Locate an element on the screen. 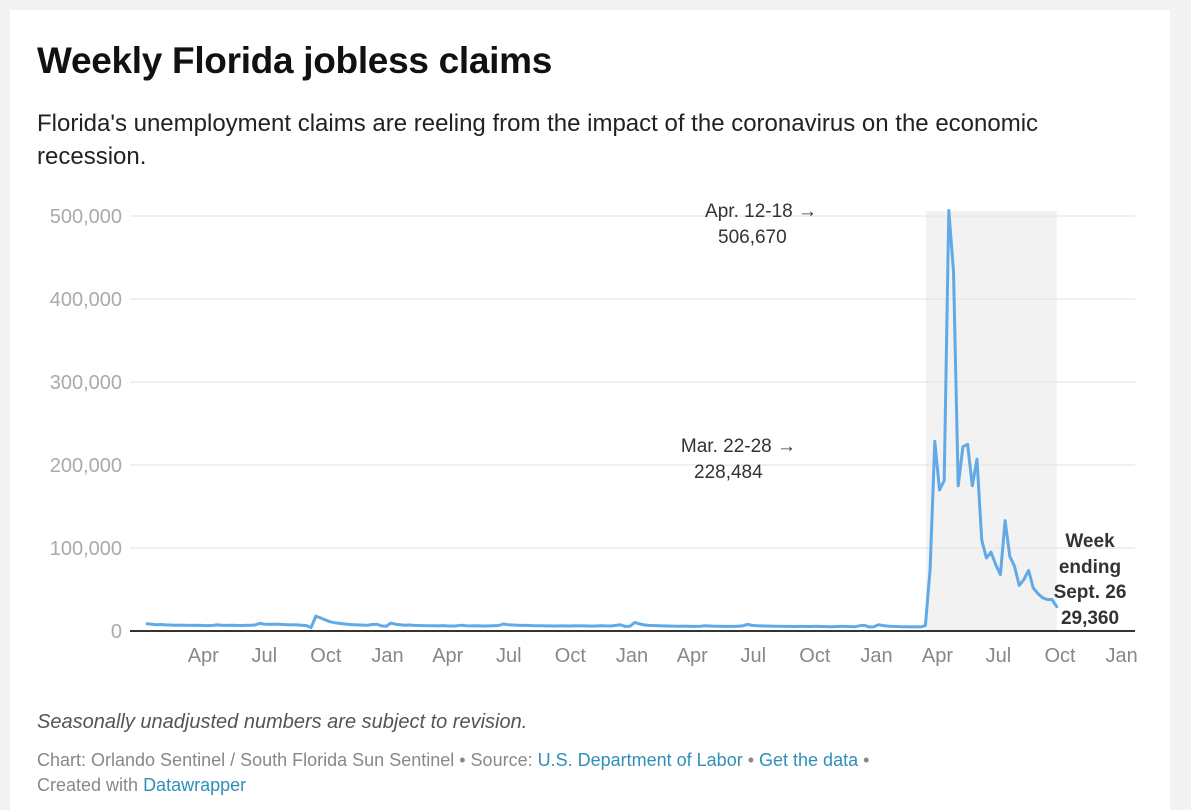  annotation-peak-value: 506,670 is located at coordinates (752, 237).